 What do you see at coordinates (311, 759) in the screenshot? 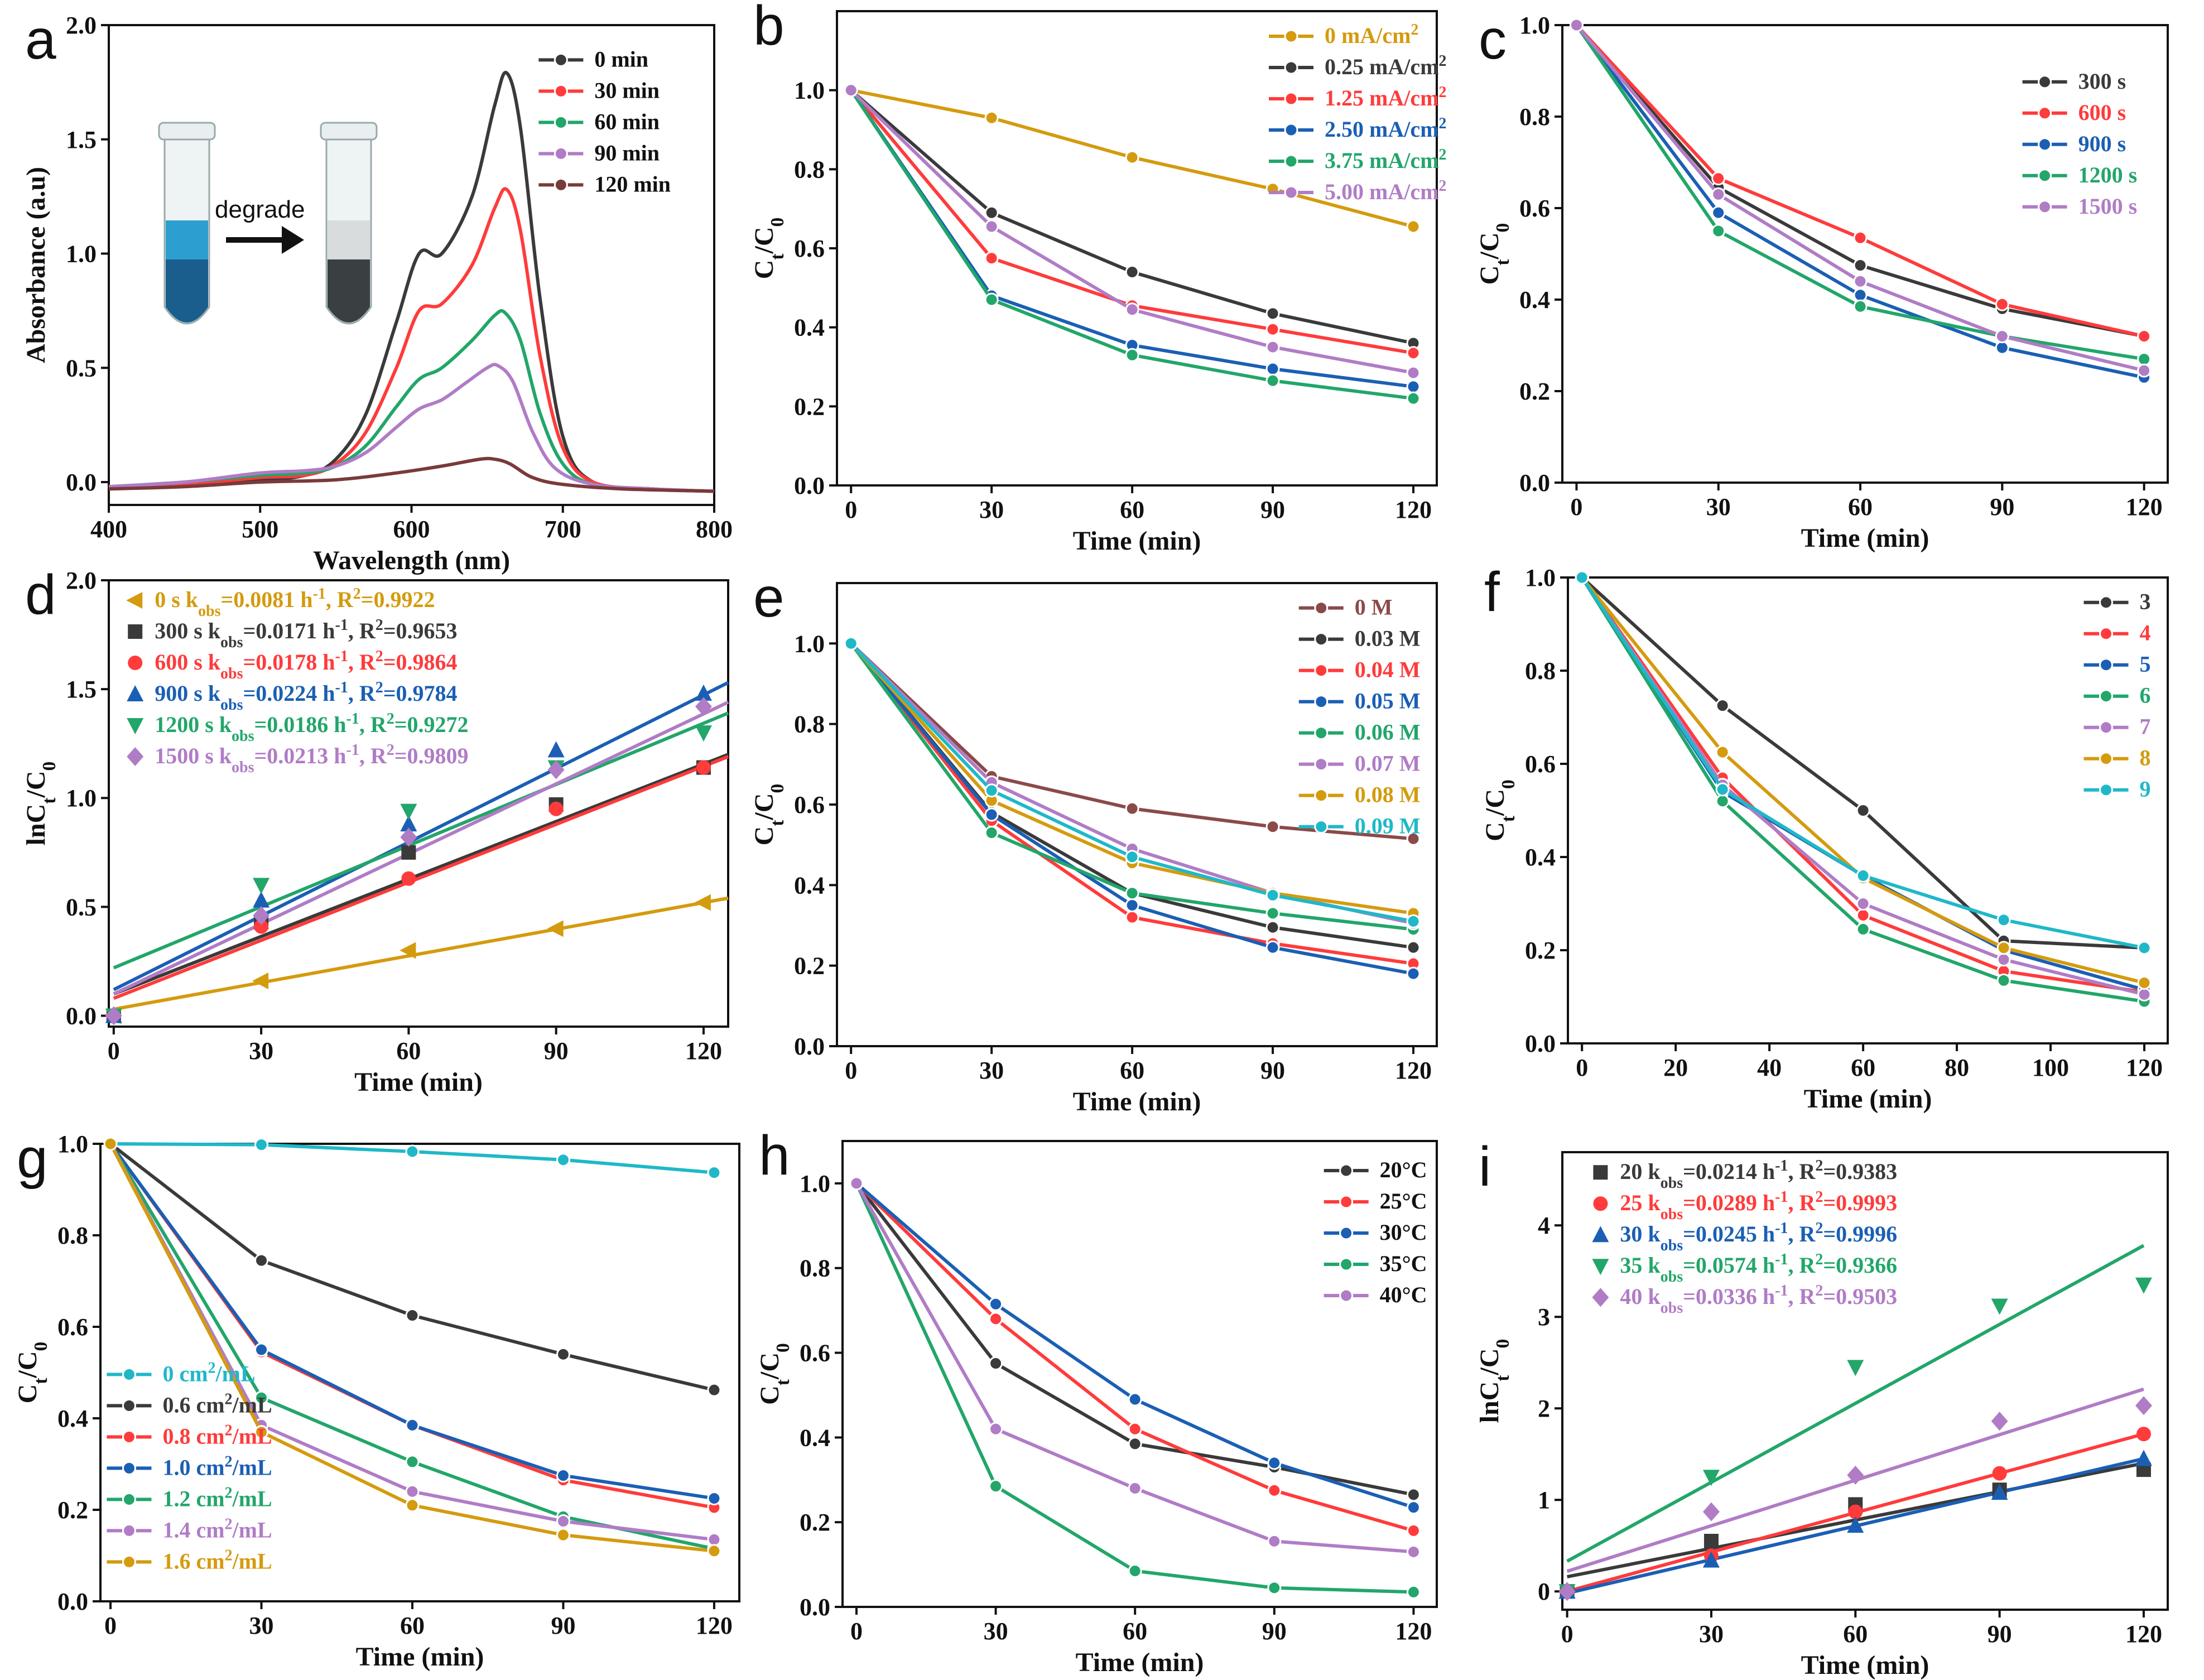
I see `legend-label: 1500 s kobs=0.0213 h-1, R2=0.9809` at bounding box center [311, 759].